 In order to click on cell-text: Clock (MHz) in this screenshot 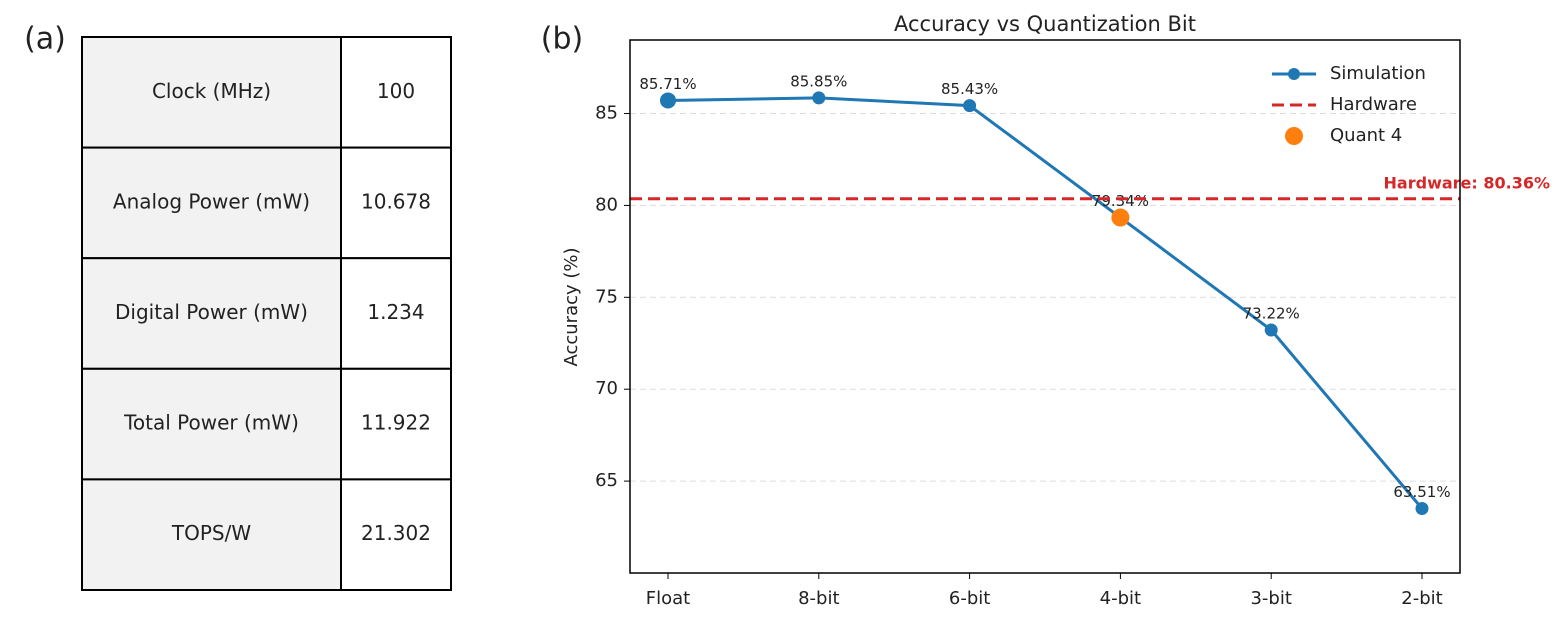, I will do `click(211, 91)`.